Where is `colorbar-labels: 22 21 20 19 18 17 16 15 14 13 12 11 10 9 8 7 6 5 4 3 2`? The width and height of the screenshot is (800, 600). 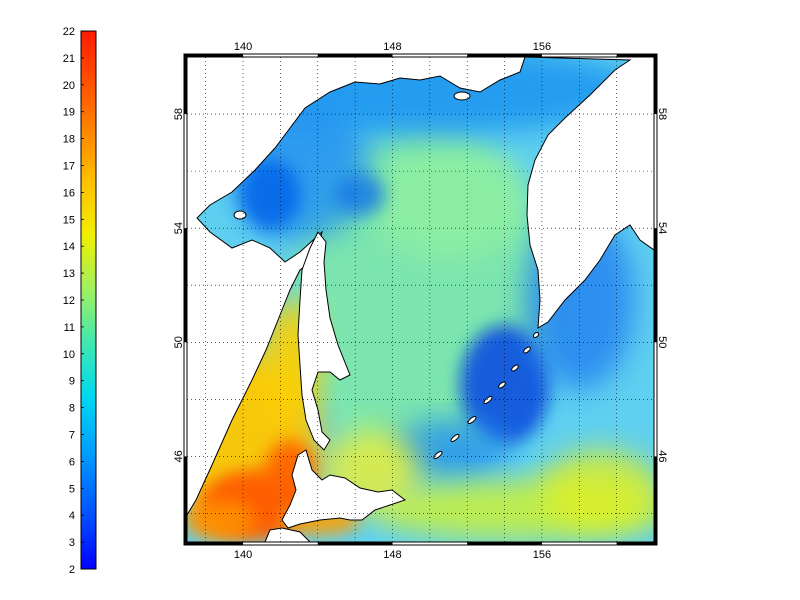
colorbar-labels: 22 21 20 19 18 17 16 15 14 13 12 11 10 9 8 7 6 5 4 3 2 is located at coordinates (73, 301).